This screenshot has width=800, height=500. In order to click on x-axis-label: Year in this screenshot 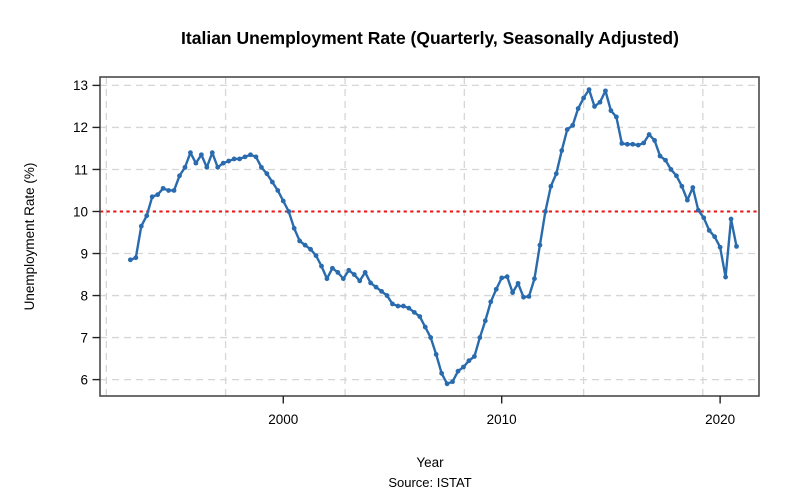, I will do `click(430, 462)`.